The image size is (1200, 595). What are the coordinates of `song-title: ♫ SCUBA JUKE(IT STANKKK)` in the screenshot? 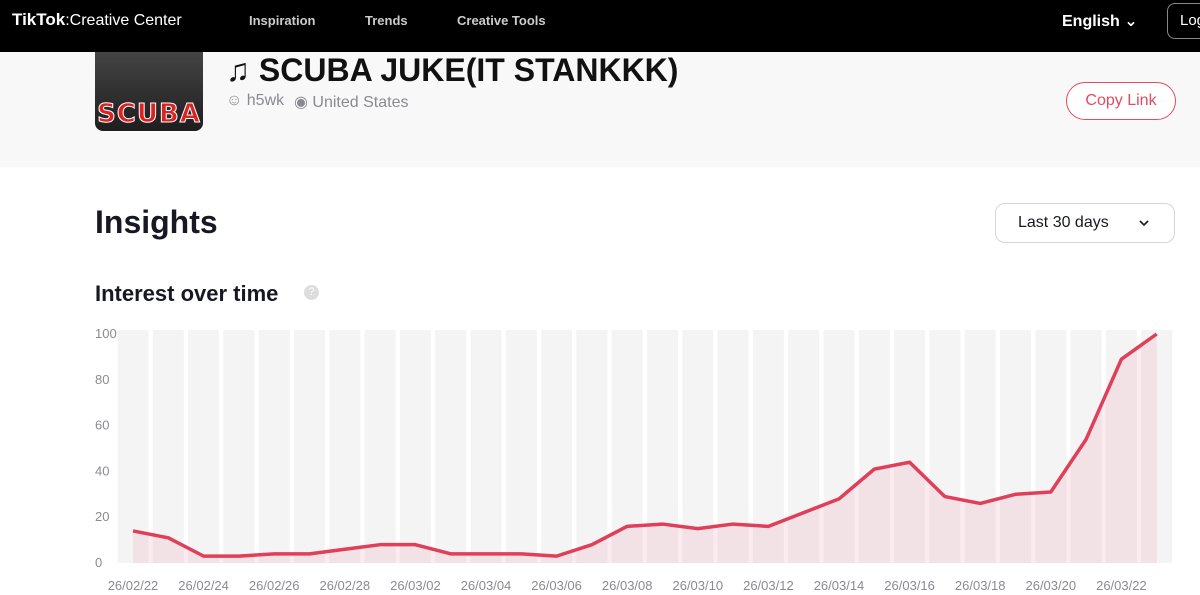 It's located at (452, 70).